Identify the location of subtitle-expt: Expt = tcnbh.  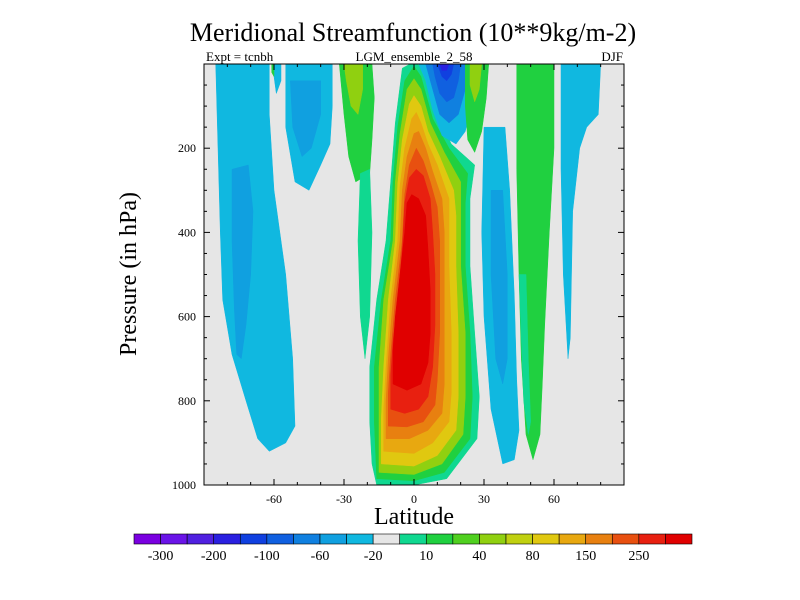
(240, 56).